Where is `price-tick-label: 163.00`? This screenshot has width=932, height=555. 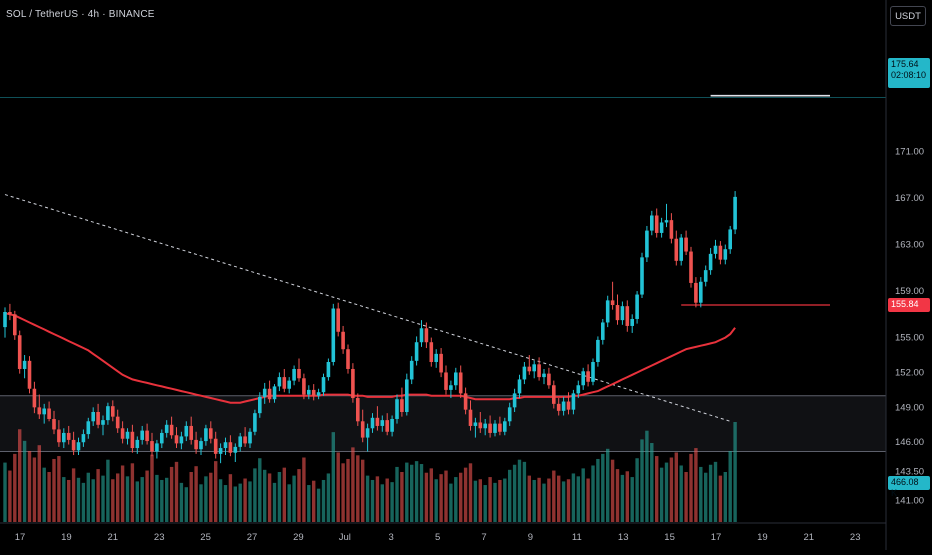 price-tick-label: 163.00 is located at coordinates (909, 245).